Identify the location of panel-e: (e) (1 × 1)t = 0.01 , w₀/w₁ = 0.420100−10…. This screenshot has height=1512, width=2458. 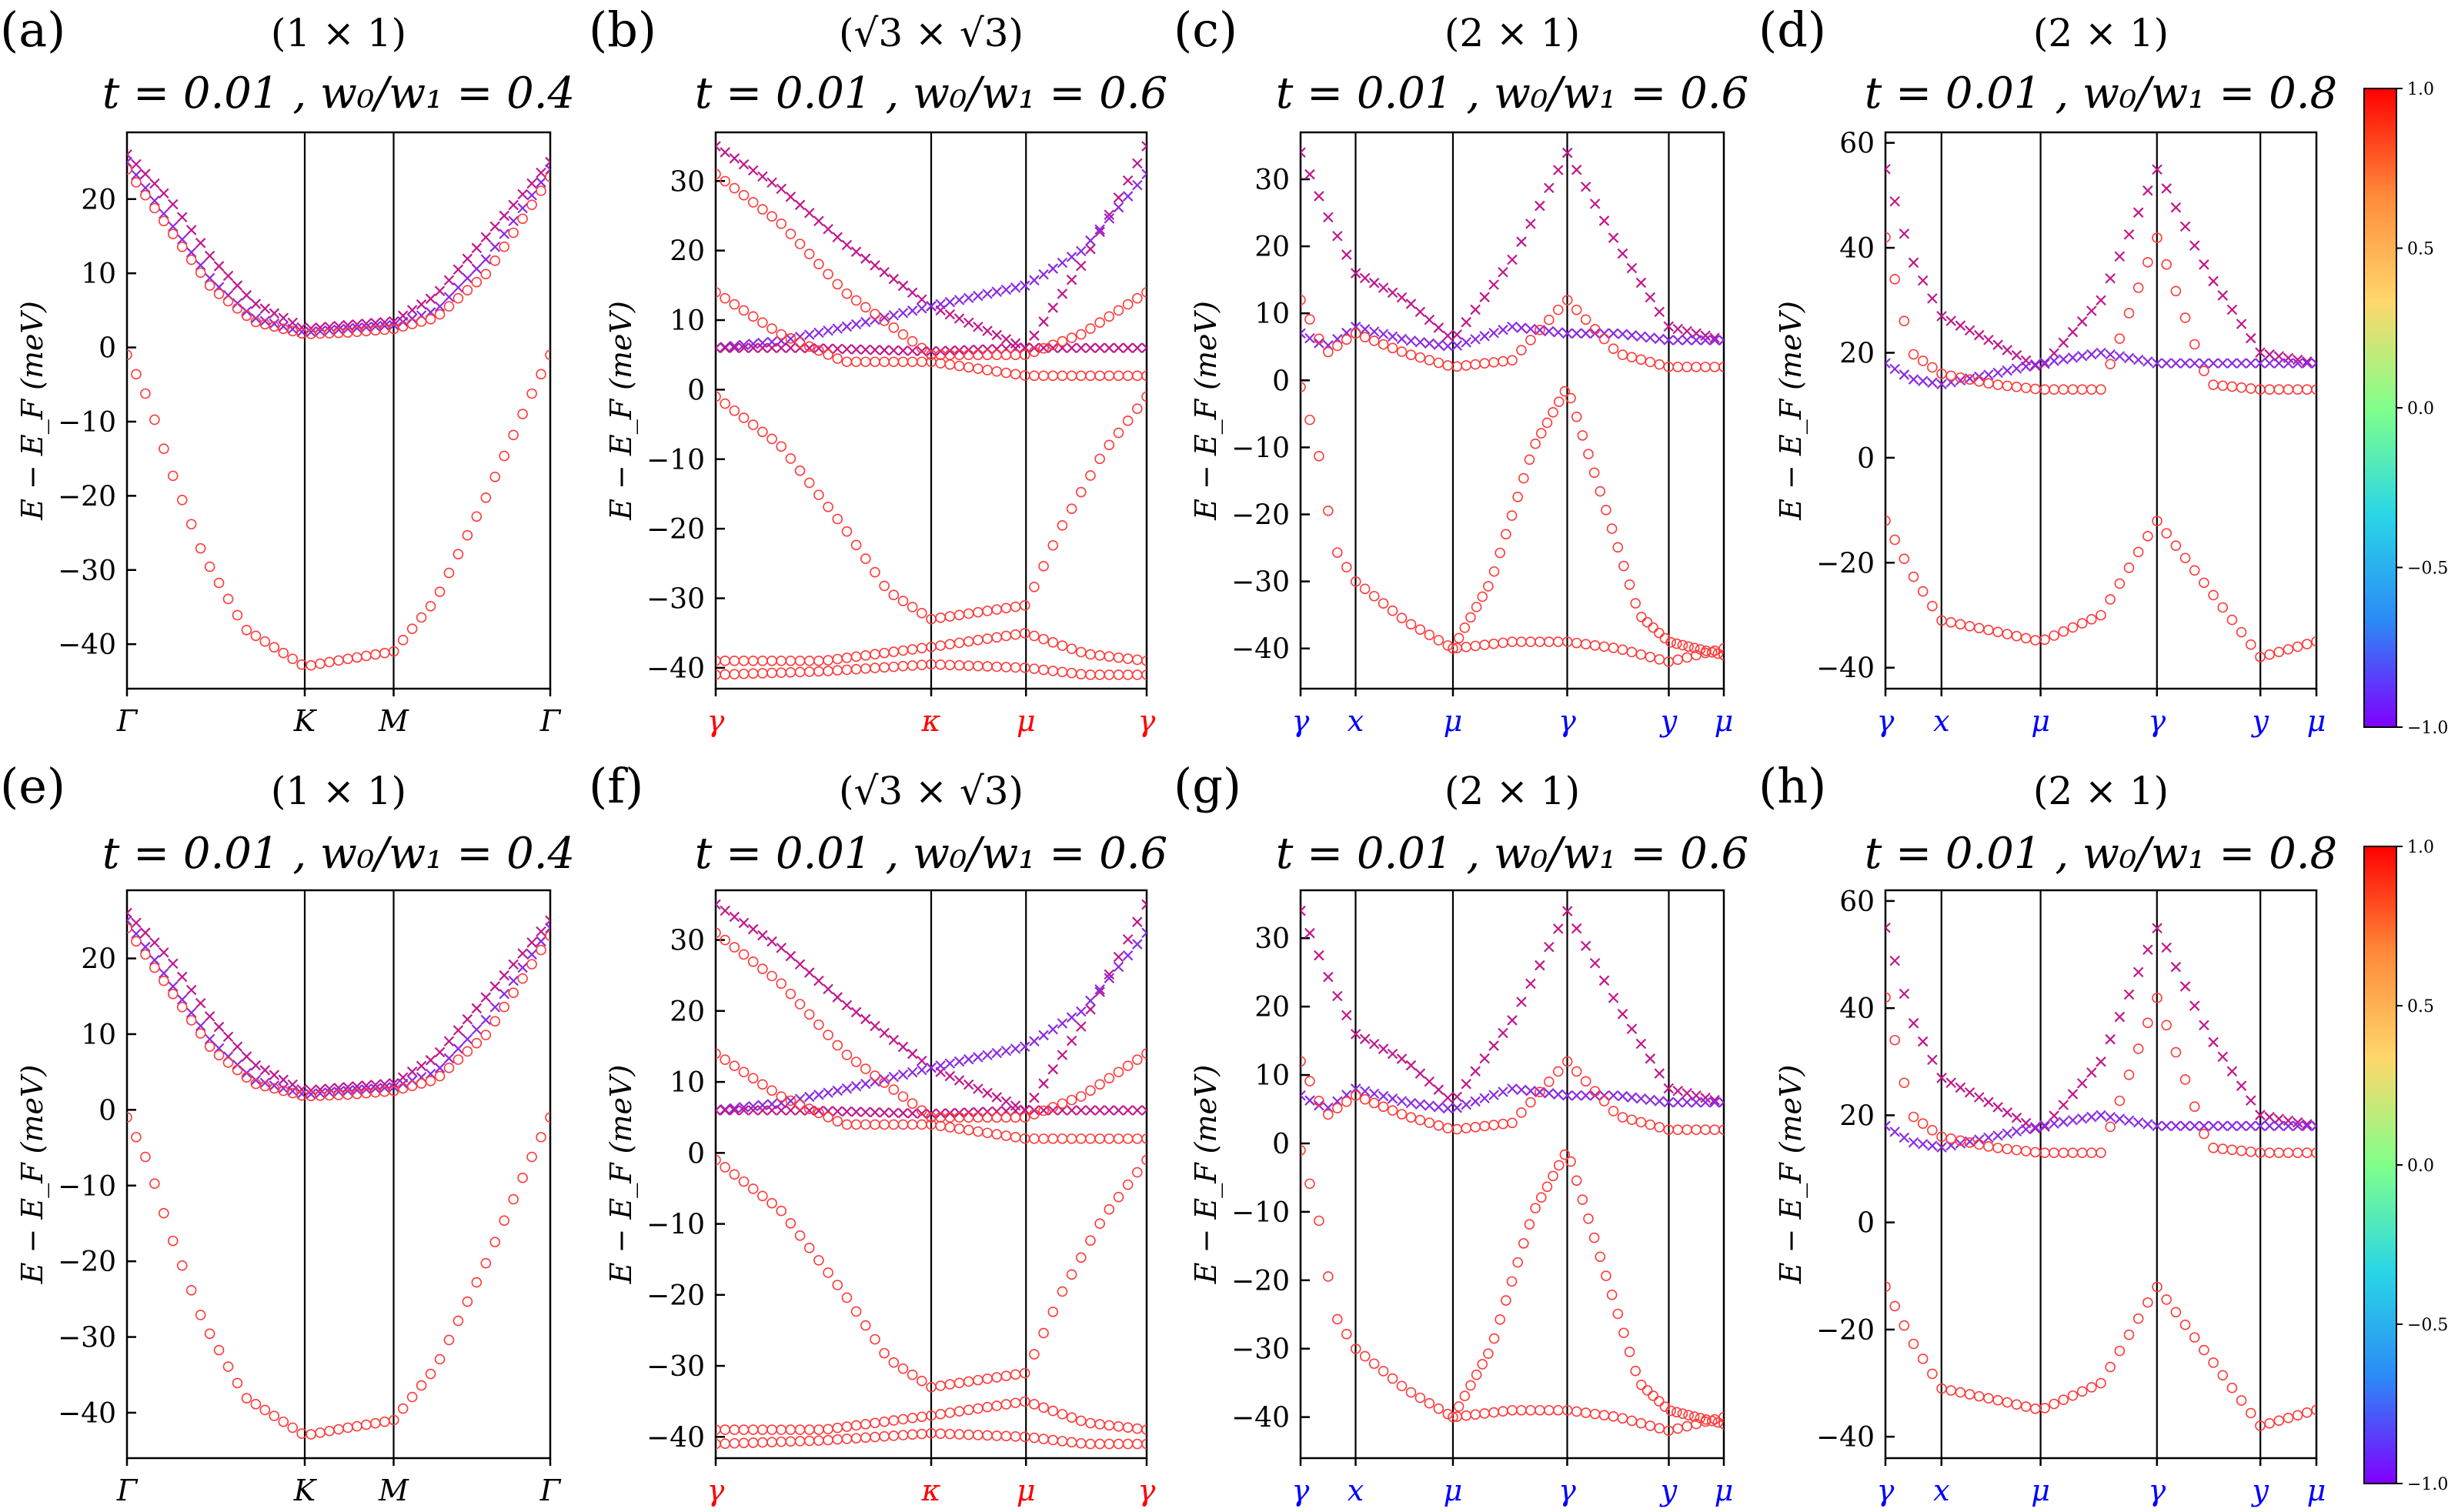
(287, 1132).